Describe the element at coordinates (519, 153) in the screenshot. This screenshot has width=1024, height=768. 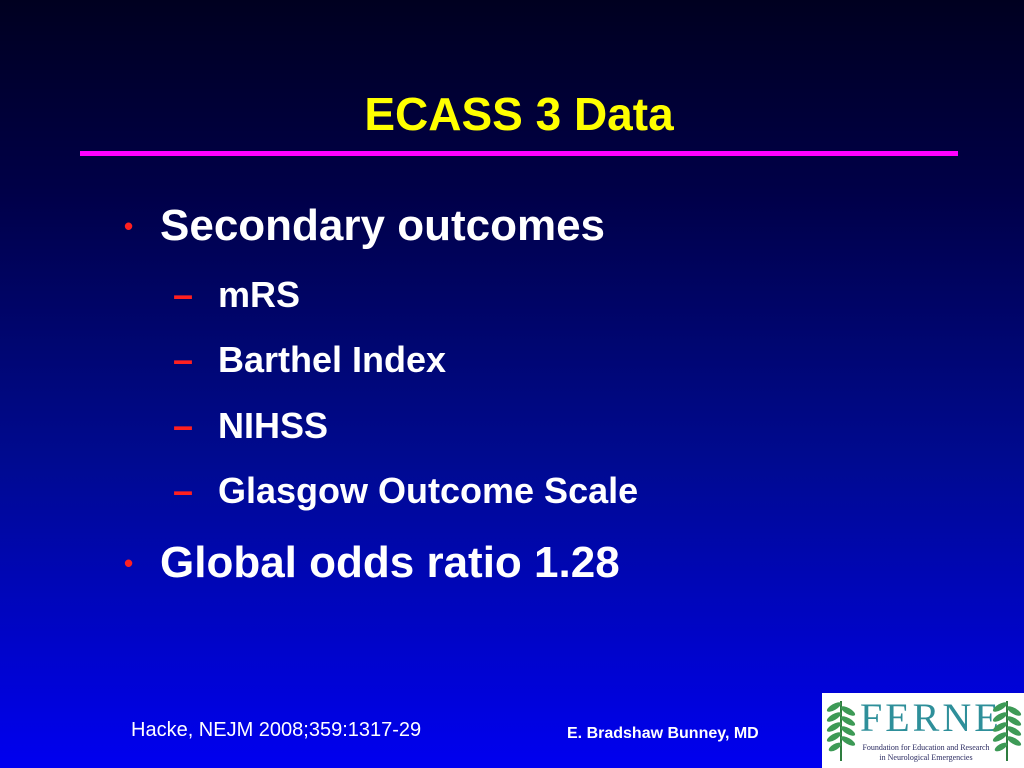
I see `title-underline` at that location.